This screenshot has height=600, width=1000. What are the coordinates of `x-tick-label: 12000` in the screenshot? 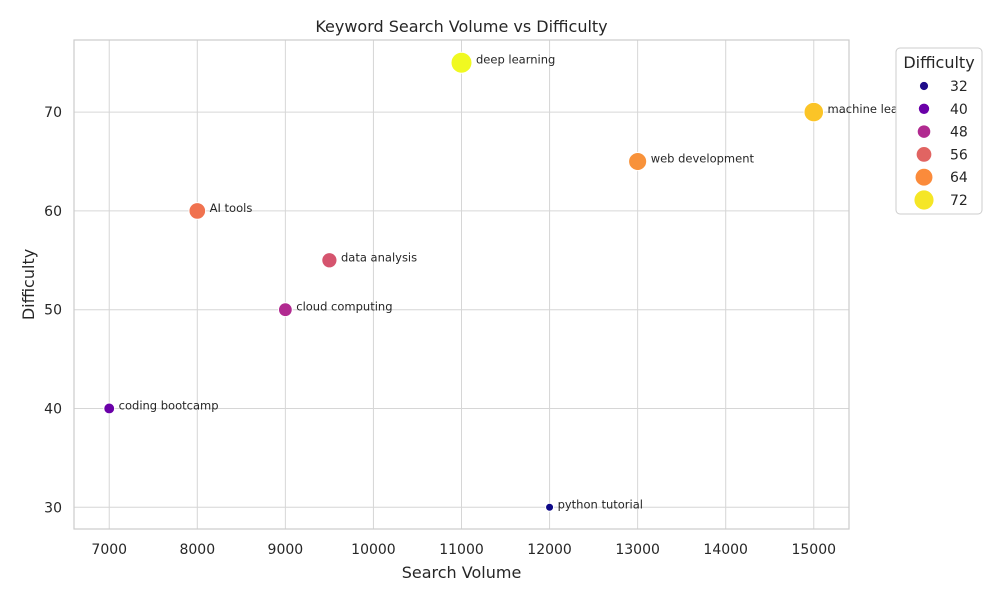 It's located at (549, 550).